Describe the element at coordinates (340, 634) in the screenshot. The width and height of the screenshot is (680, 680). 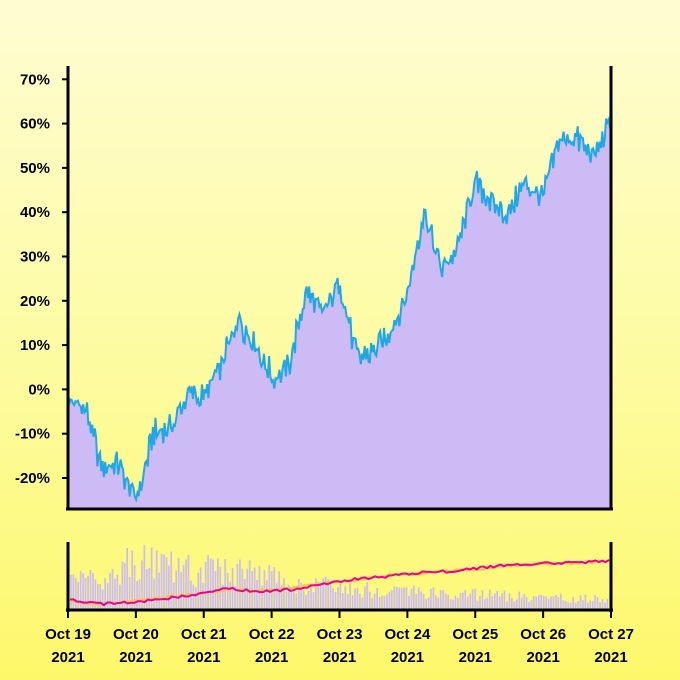
I see `x-tick-label-date: Oct 23` at that location.